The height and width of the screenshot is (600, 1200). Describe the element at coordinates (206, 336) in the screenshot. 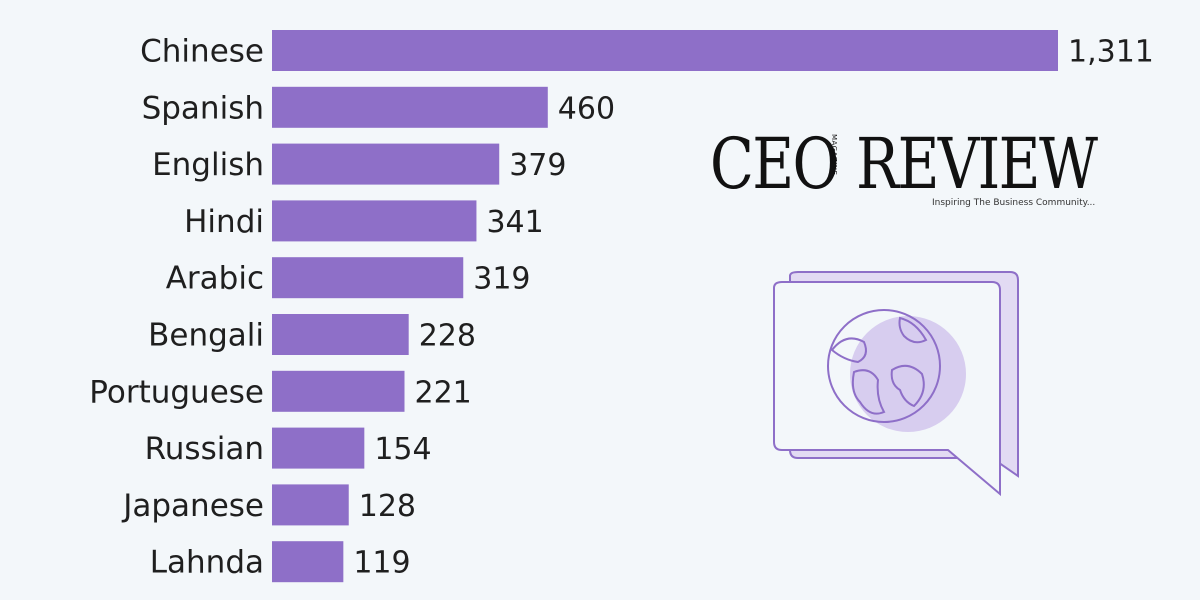

I see `category-label: Bengali` at that location.